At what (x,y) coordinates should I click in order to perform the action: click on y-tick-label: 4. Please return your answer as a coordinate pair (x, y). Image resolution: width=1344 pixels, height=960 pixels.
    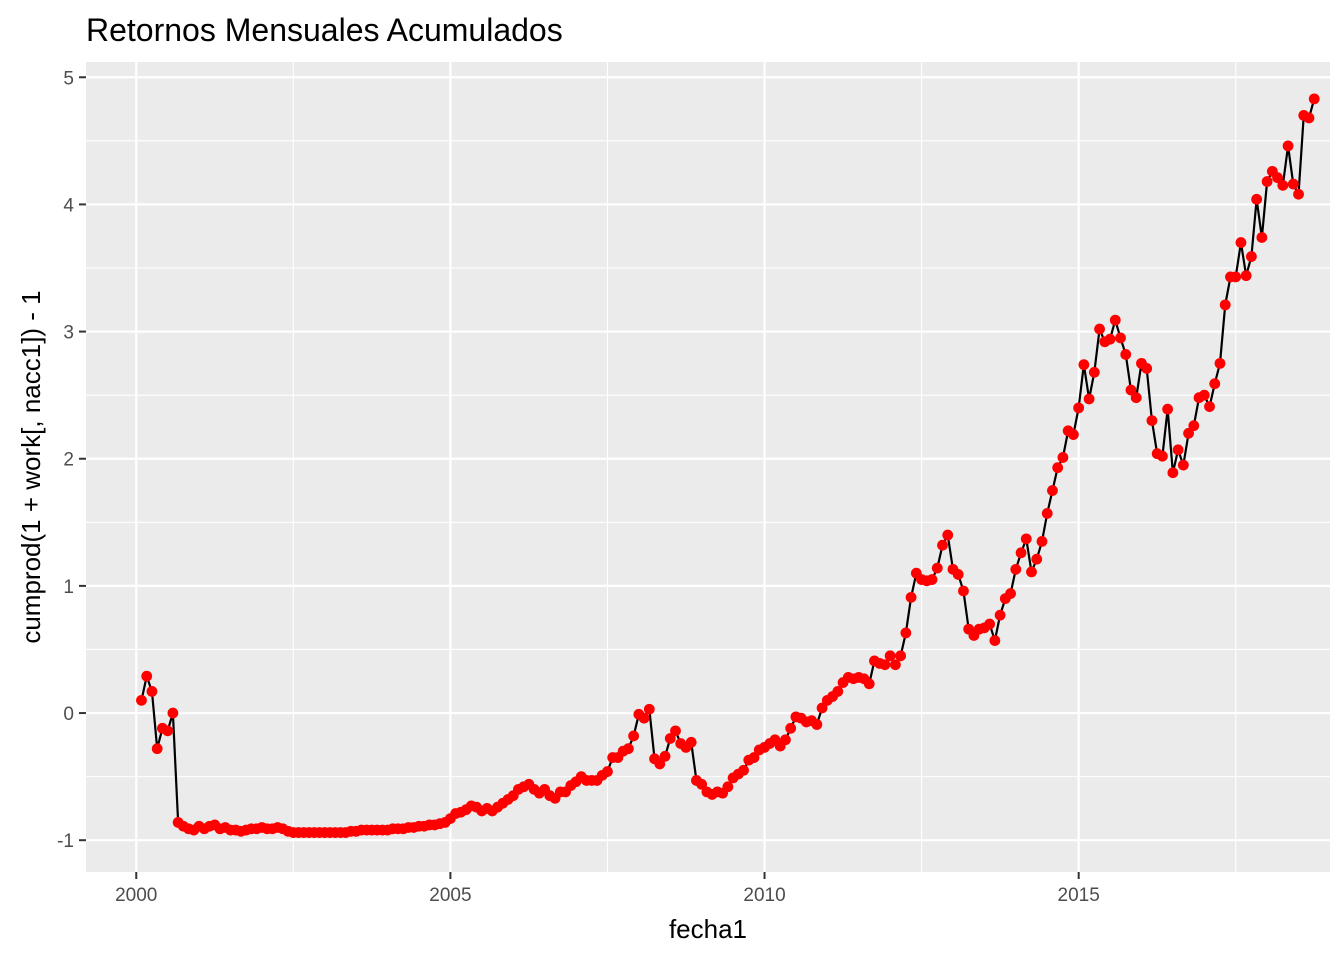
    Looking at the image, I should click on (68, 205).